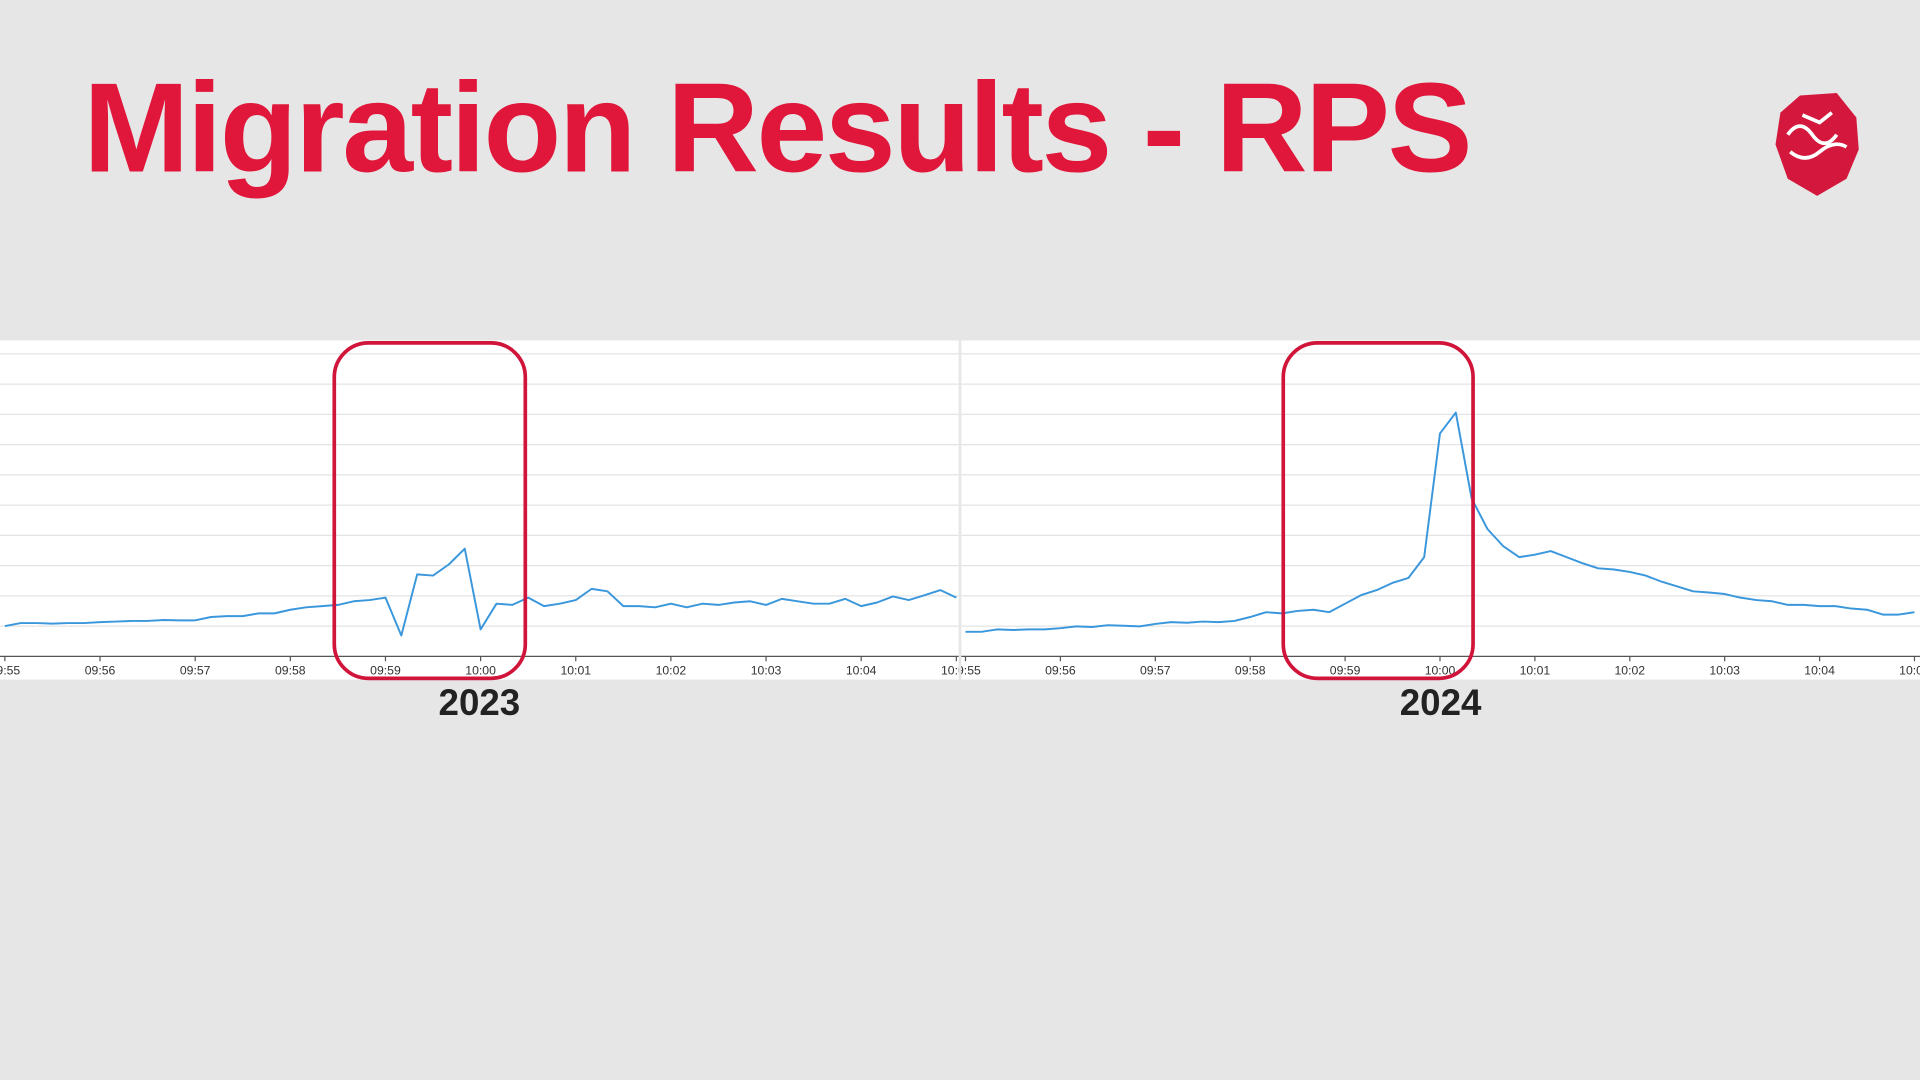  Describe the element at coordinates (480, 702) in the screenshot. I see `chart-title: 2023` at that location.